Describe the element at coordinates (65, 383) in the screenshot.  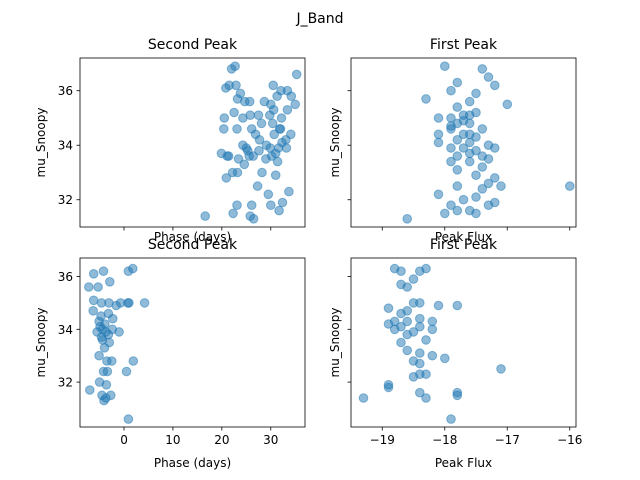
I see `y-tick-label: 32` at that location.